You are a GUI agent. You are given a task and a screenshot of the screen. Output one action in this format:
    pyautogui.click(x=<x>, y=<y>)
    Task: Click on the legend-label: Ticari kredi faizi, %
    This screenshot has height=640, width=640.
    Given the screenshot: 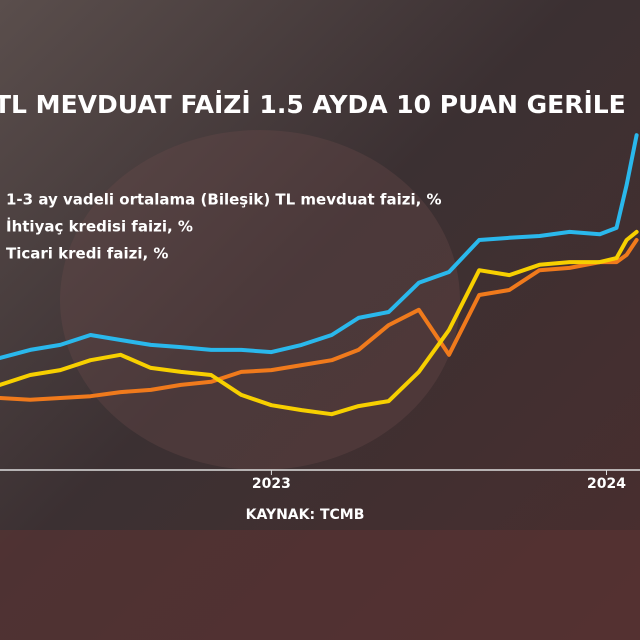 What is the action you would take?
    pyautogui.click(x=87, y=254)
    